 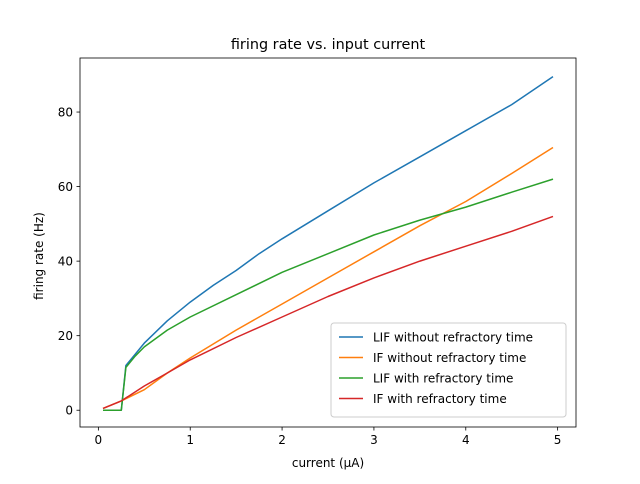 I want to click on x-tick-label: 5, so click(x=558, y=440).